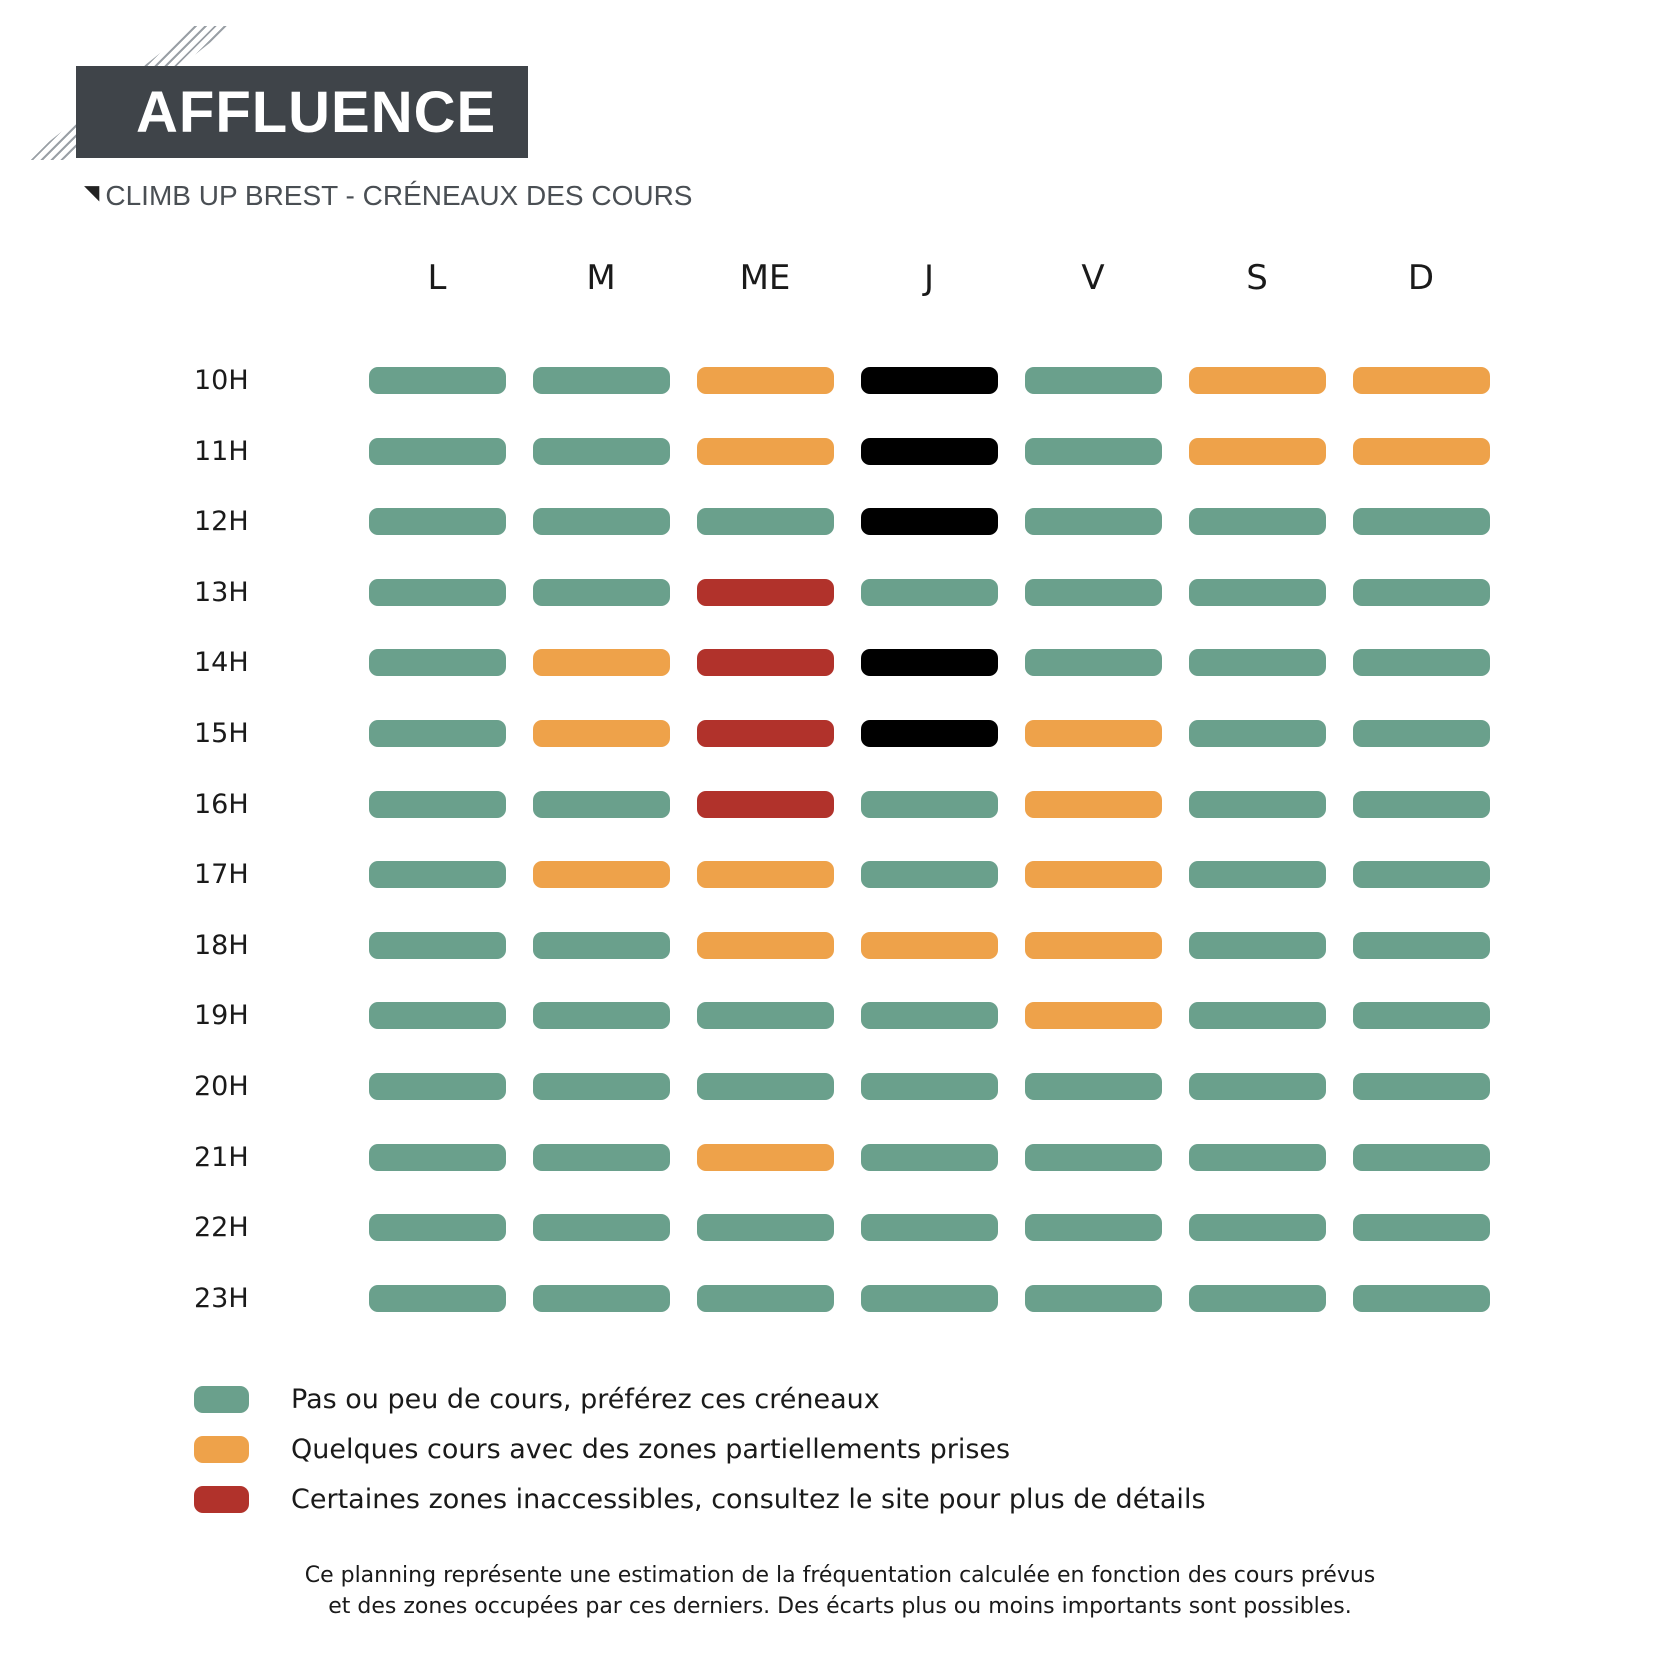  Describe the element at coordinates (1257, 1086) in the screenshot. I see `slot-s-20h` at that location.